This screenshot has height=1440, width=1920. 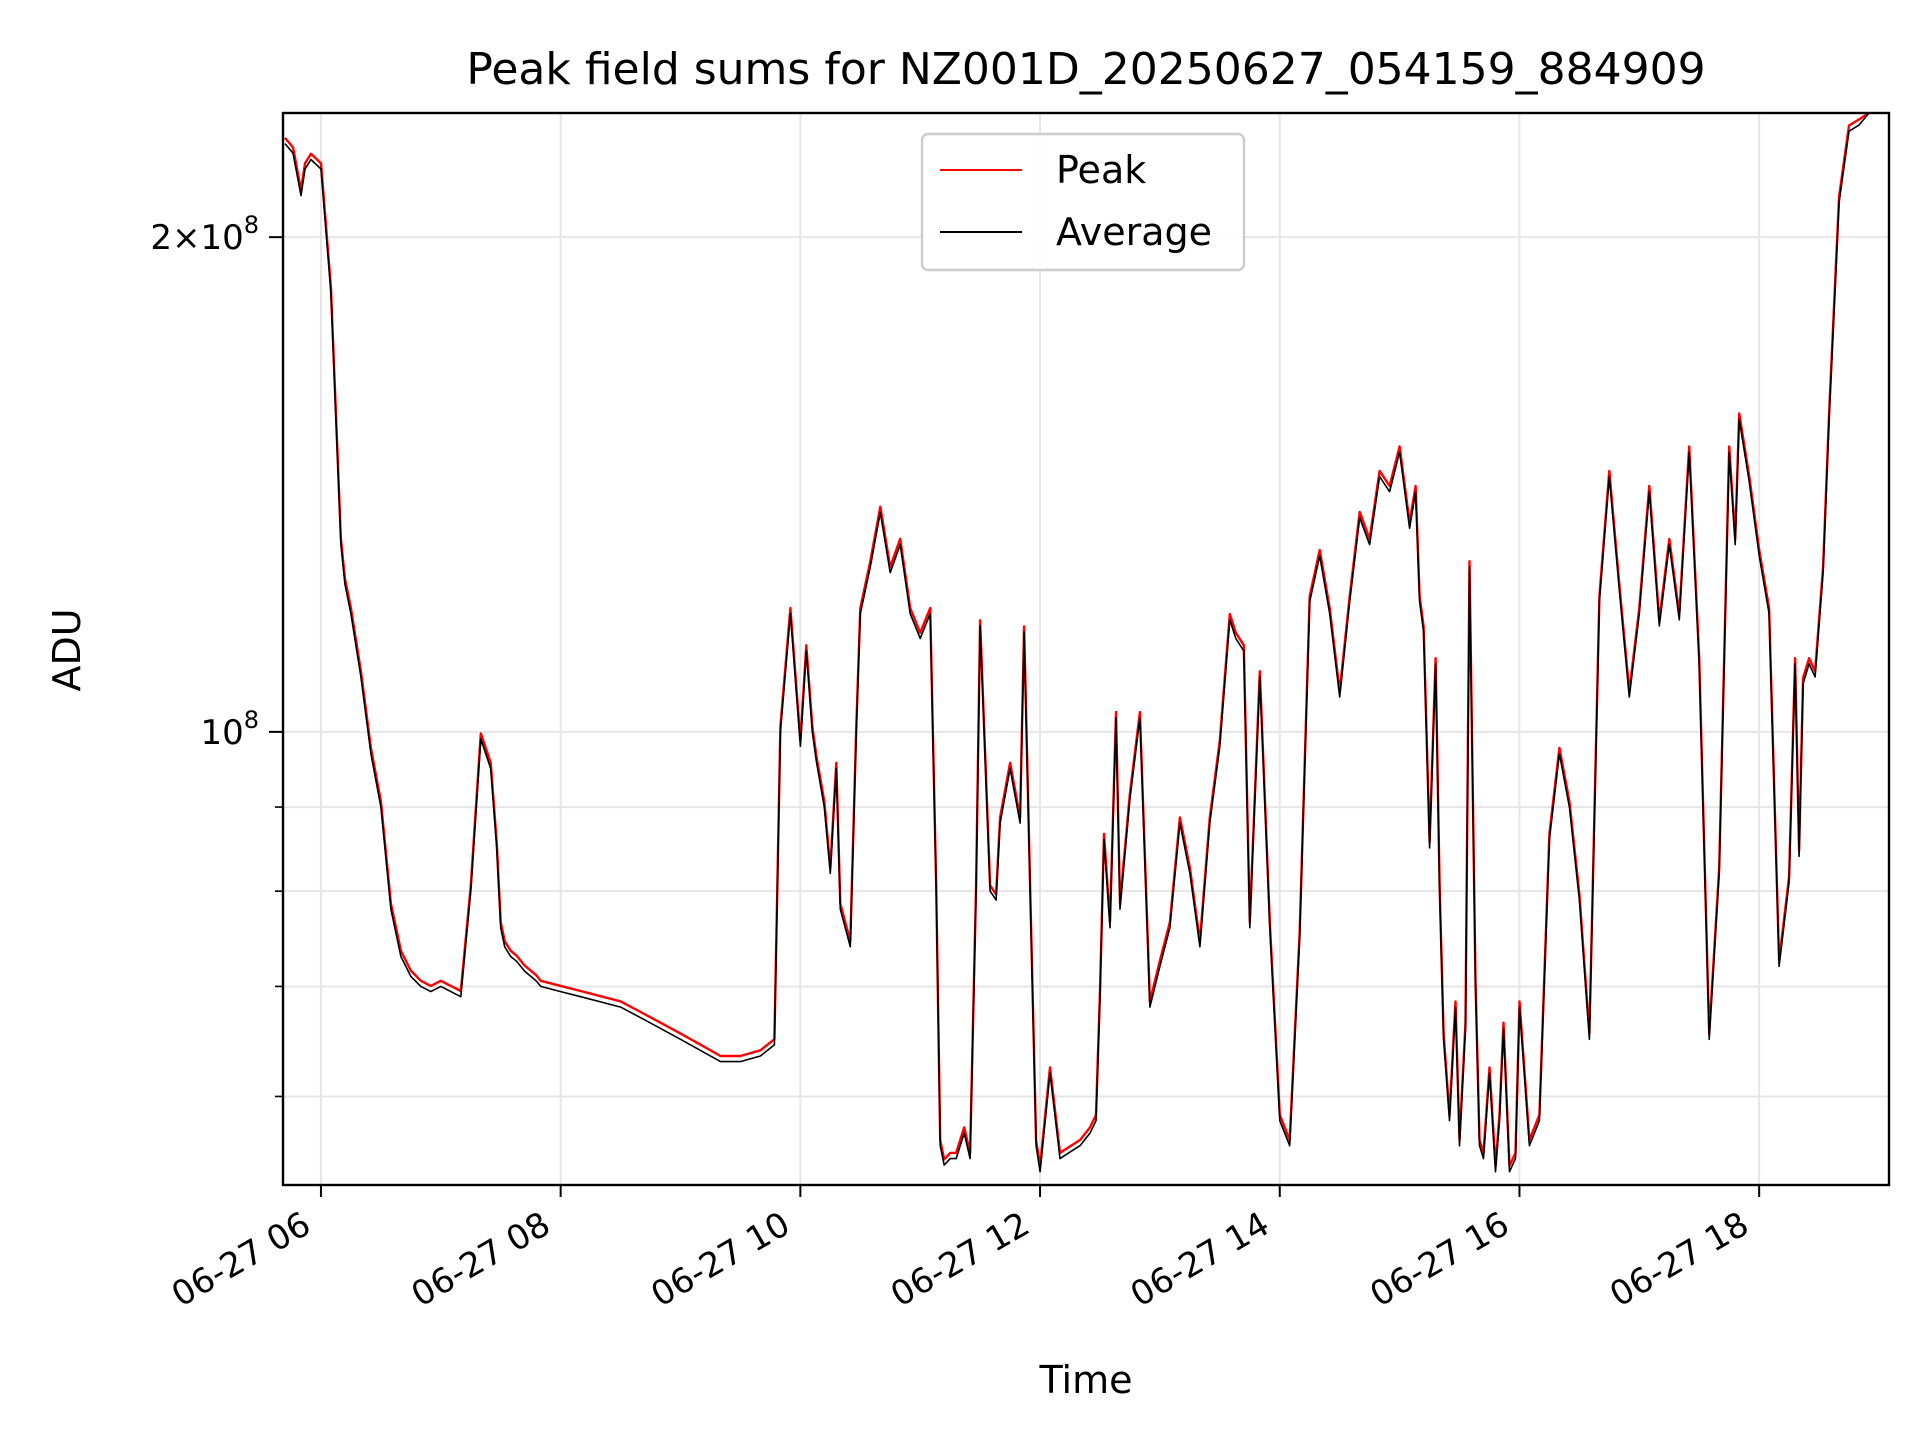 What do you see at coordinates (204, 234) in the screenshot?
I see `y-tick-label: 2×108` at bounding box center [204, 234].